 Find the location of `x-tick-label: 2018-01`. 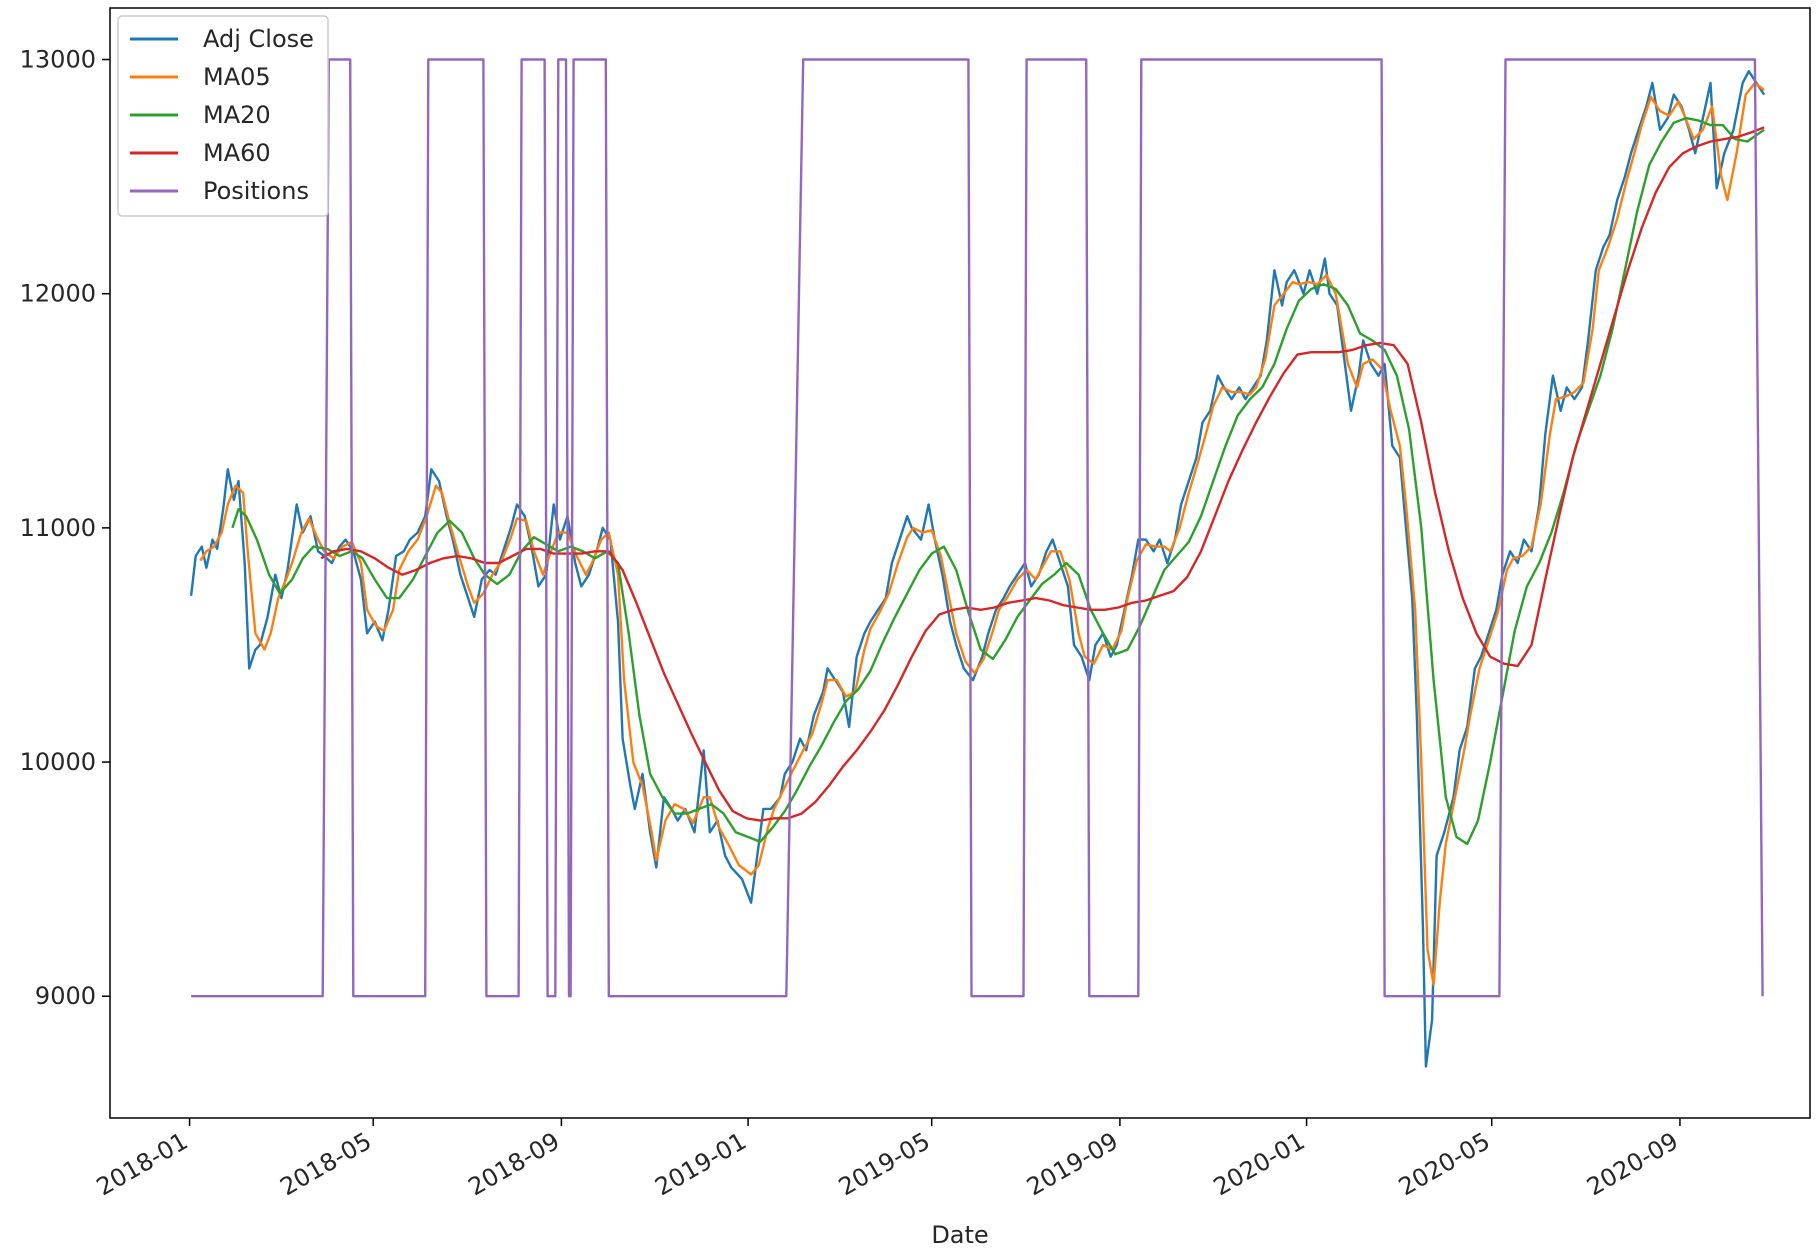

x-tick-label: 2018-01 is located at coordinates (142, 1164).